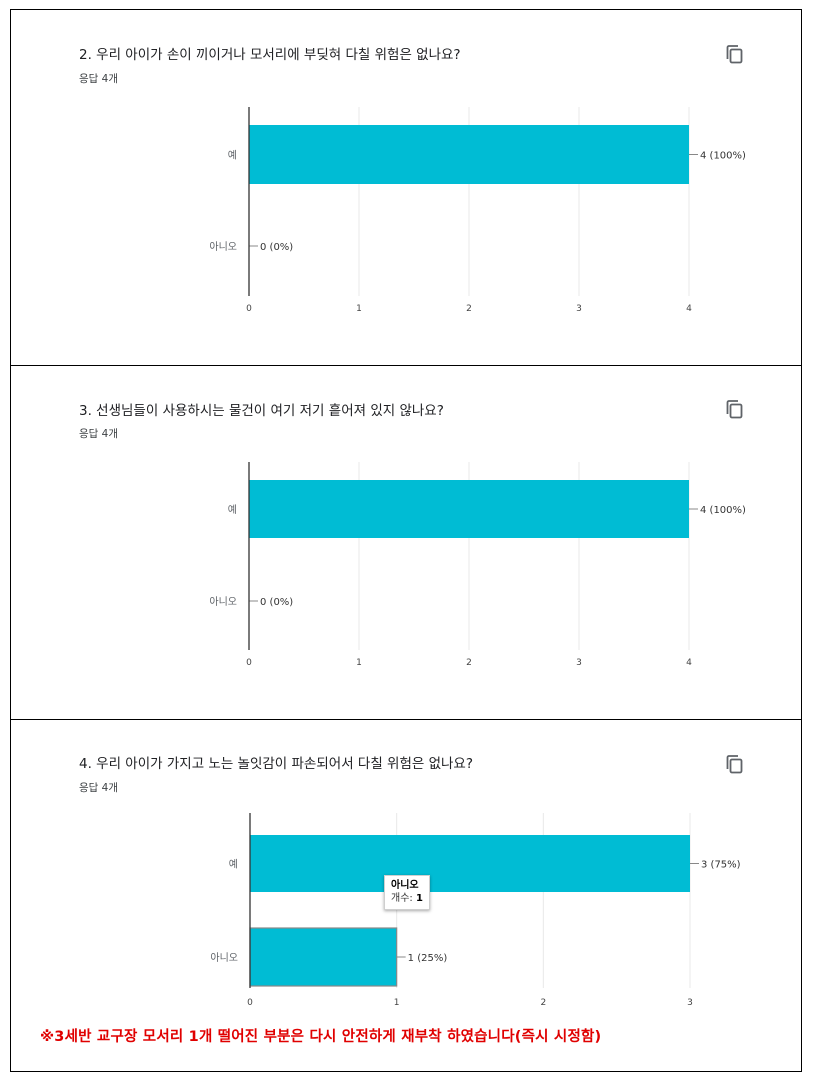 The image size is (820, 1087). Describe the element at coordinates (721, 865) in the screenshot. I see `value-label: 3 (75%)` at that location.